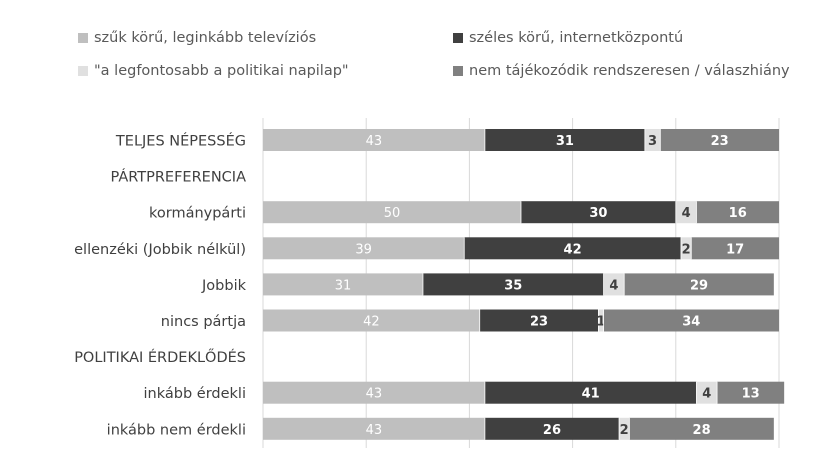 The image size is (834, 465). Describe the element at coordinates (221, 71) in the screenshot. I see `legend-label: "a legfontosabb a politikai napilap"` at that location.